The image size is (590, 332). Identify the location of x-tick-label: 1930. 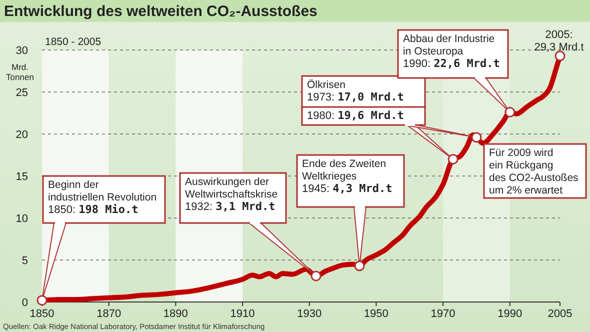
(309, 314).